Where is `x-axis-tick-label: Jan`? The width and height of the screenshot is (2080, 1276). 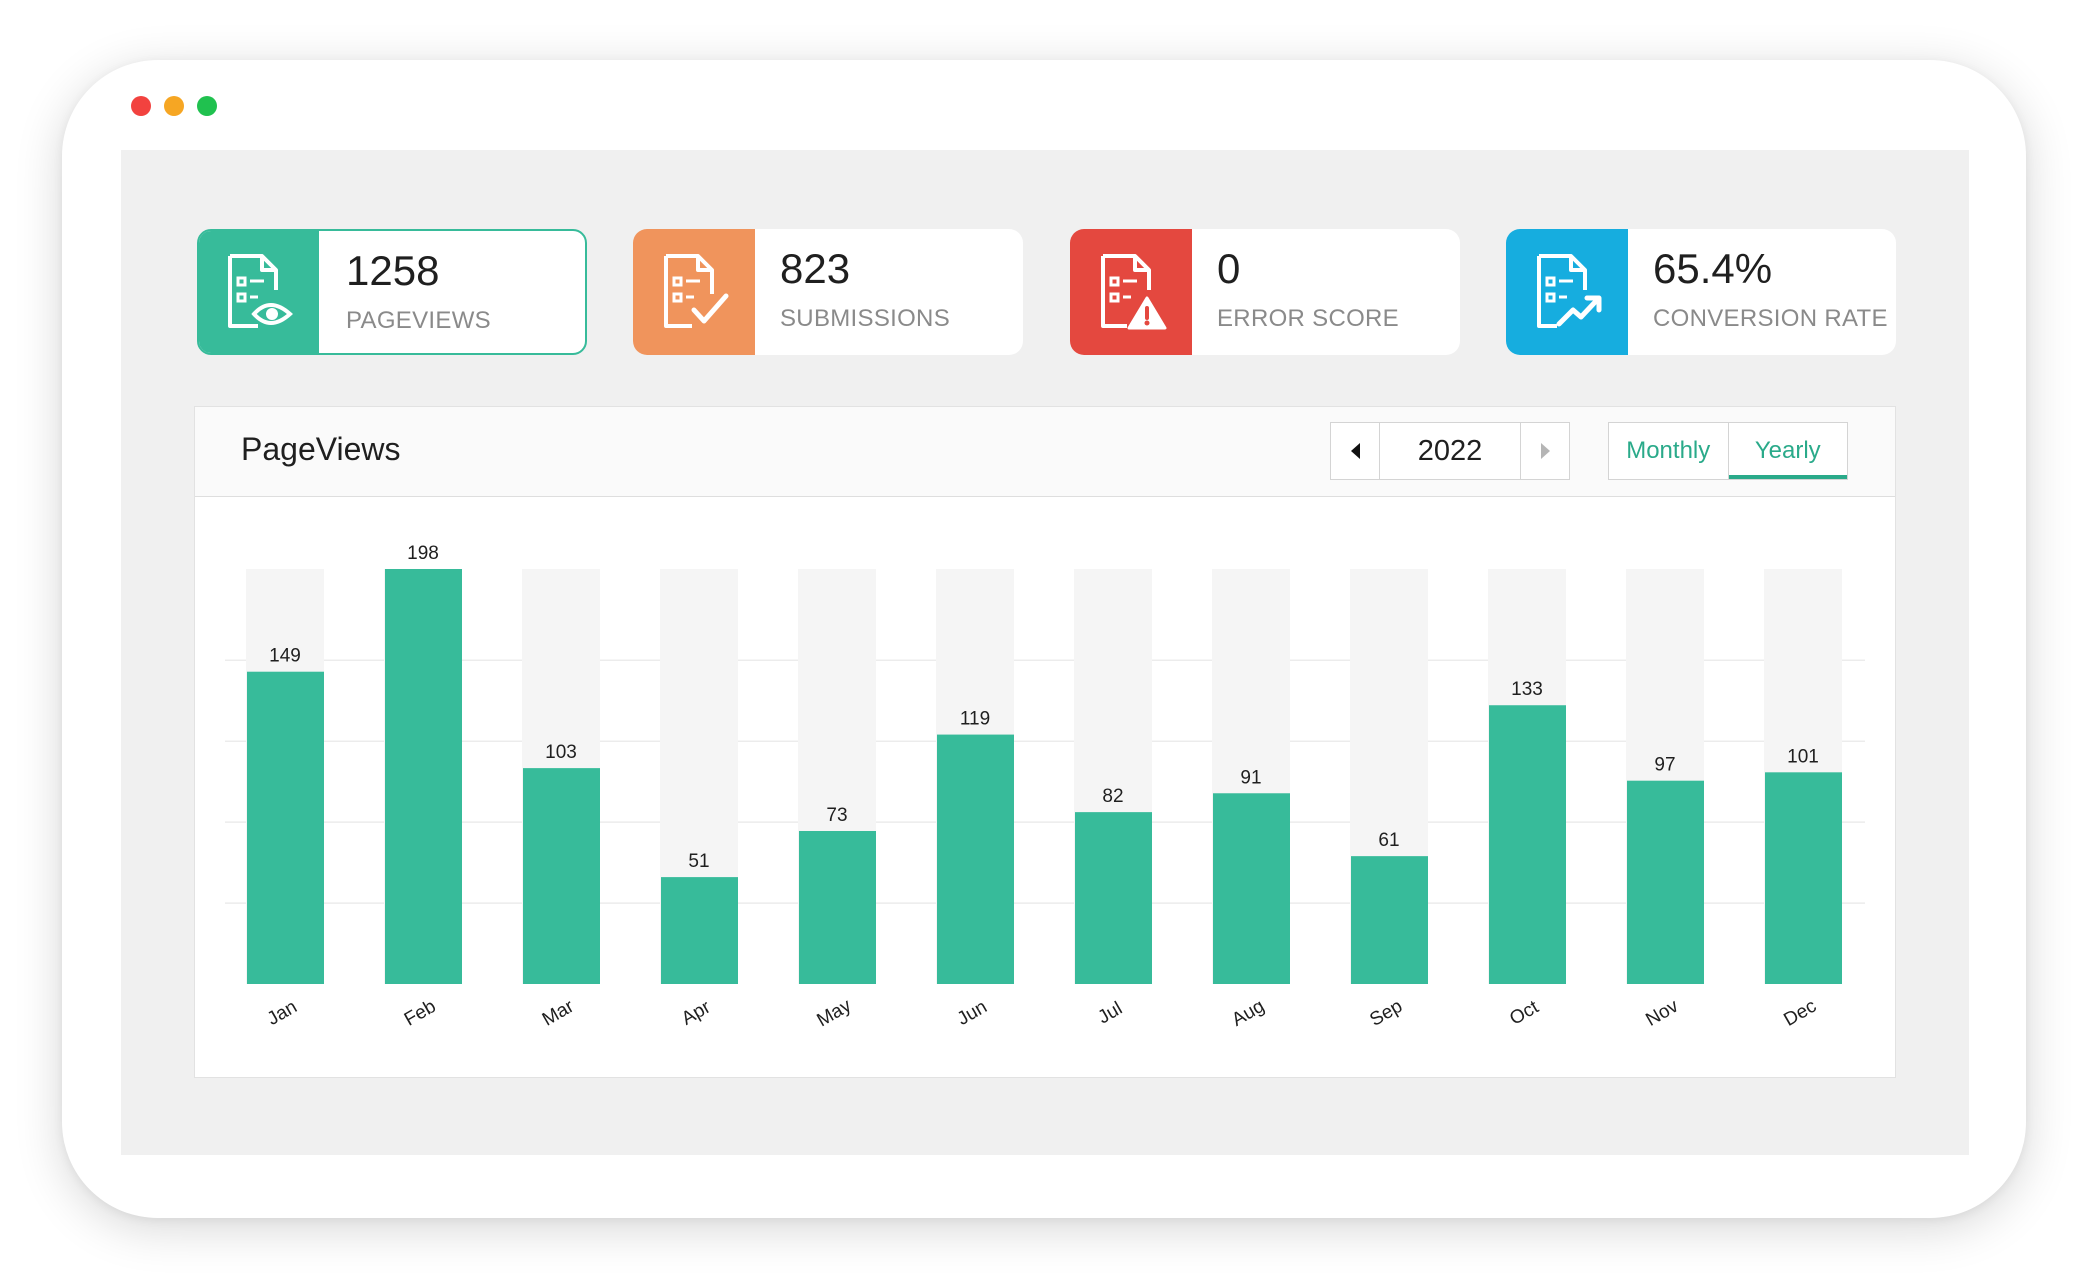
x-axis-tick-label: Jan is located at coordinates (282, 1013).